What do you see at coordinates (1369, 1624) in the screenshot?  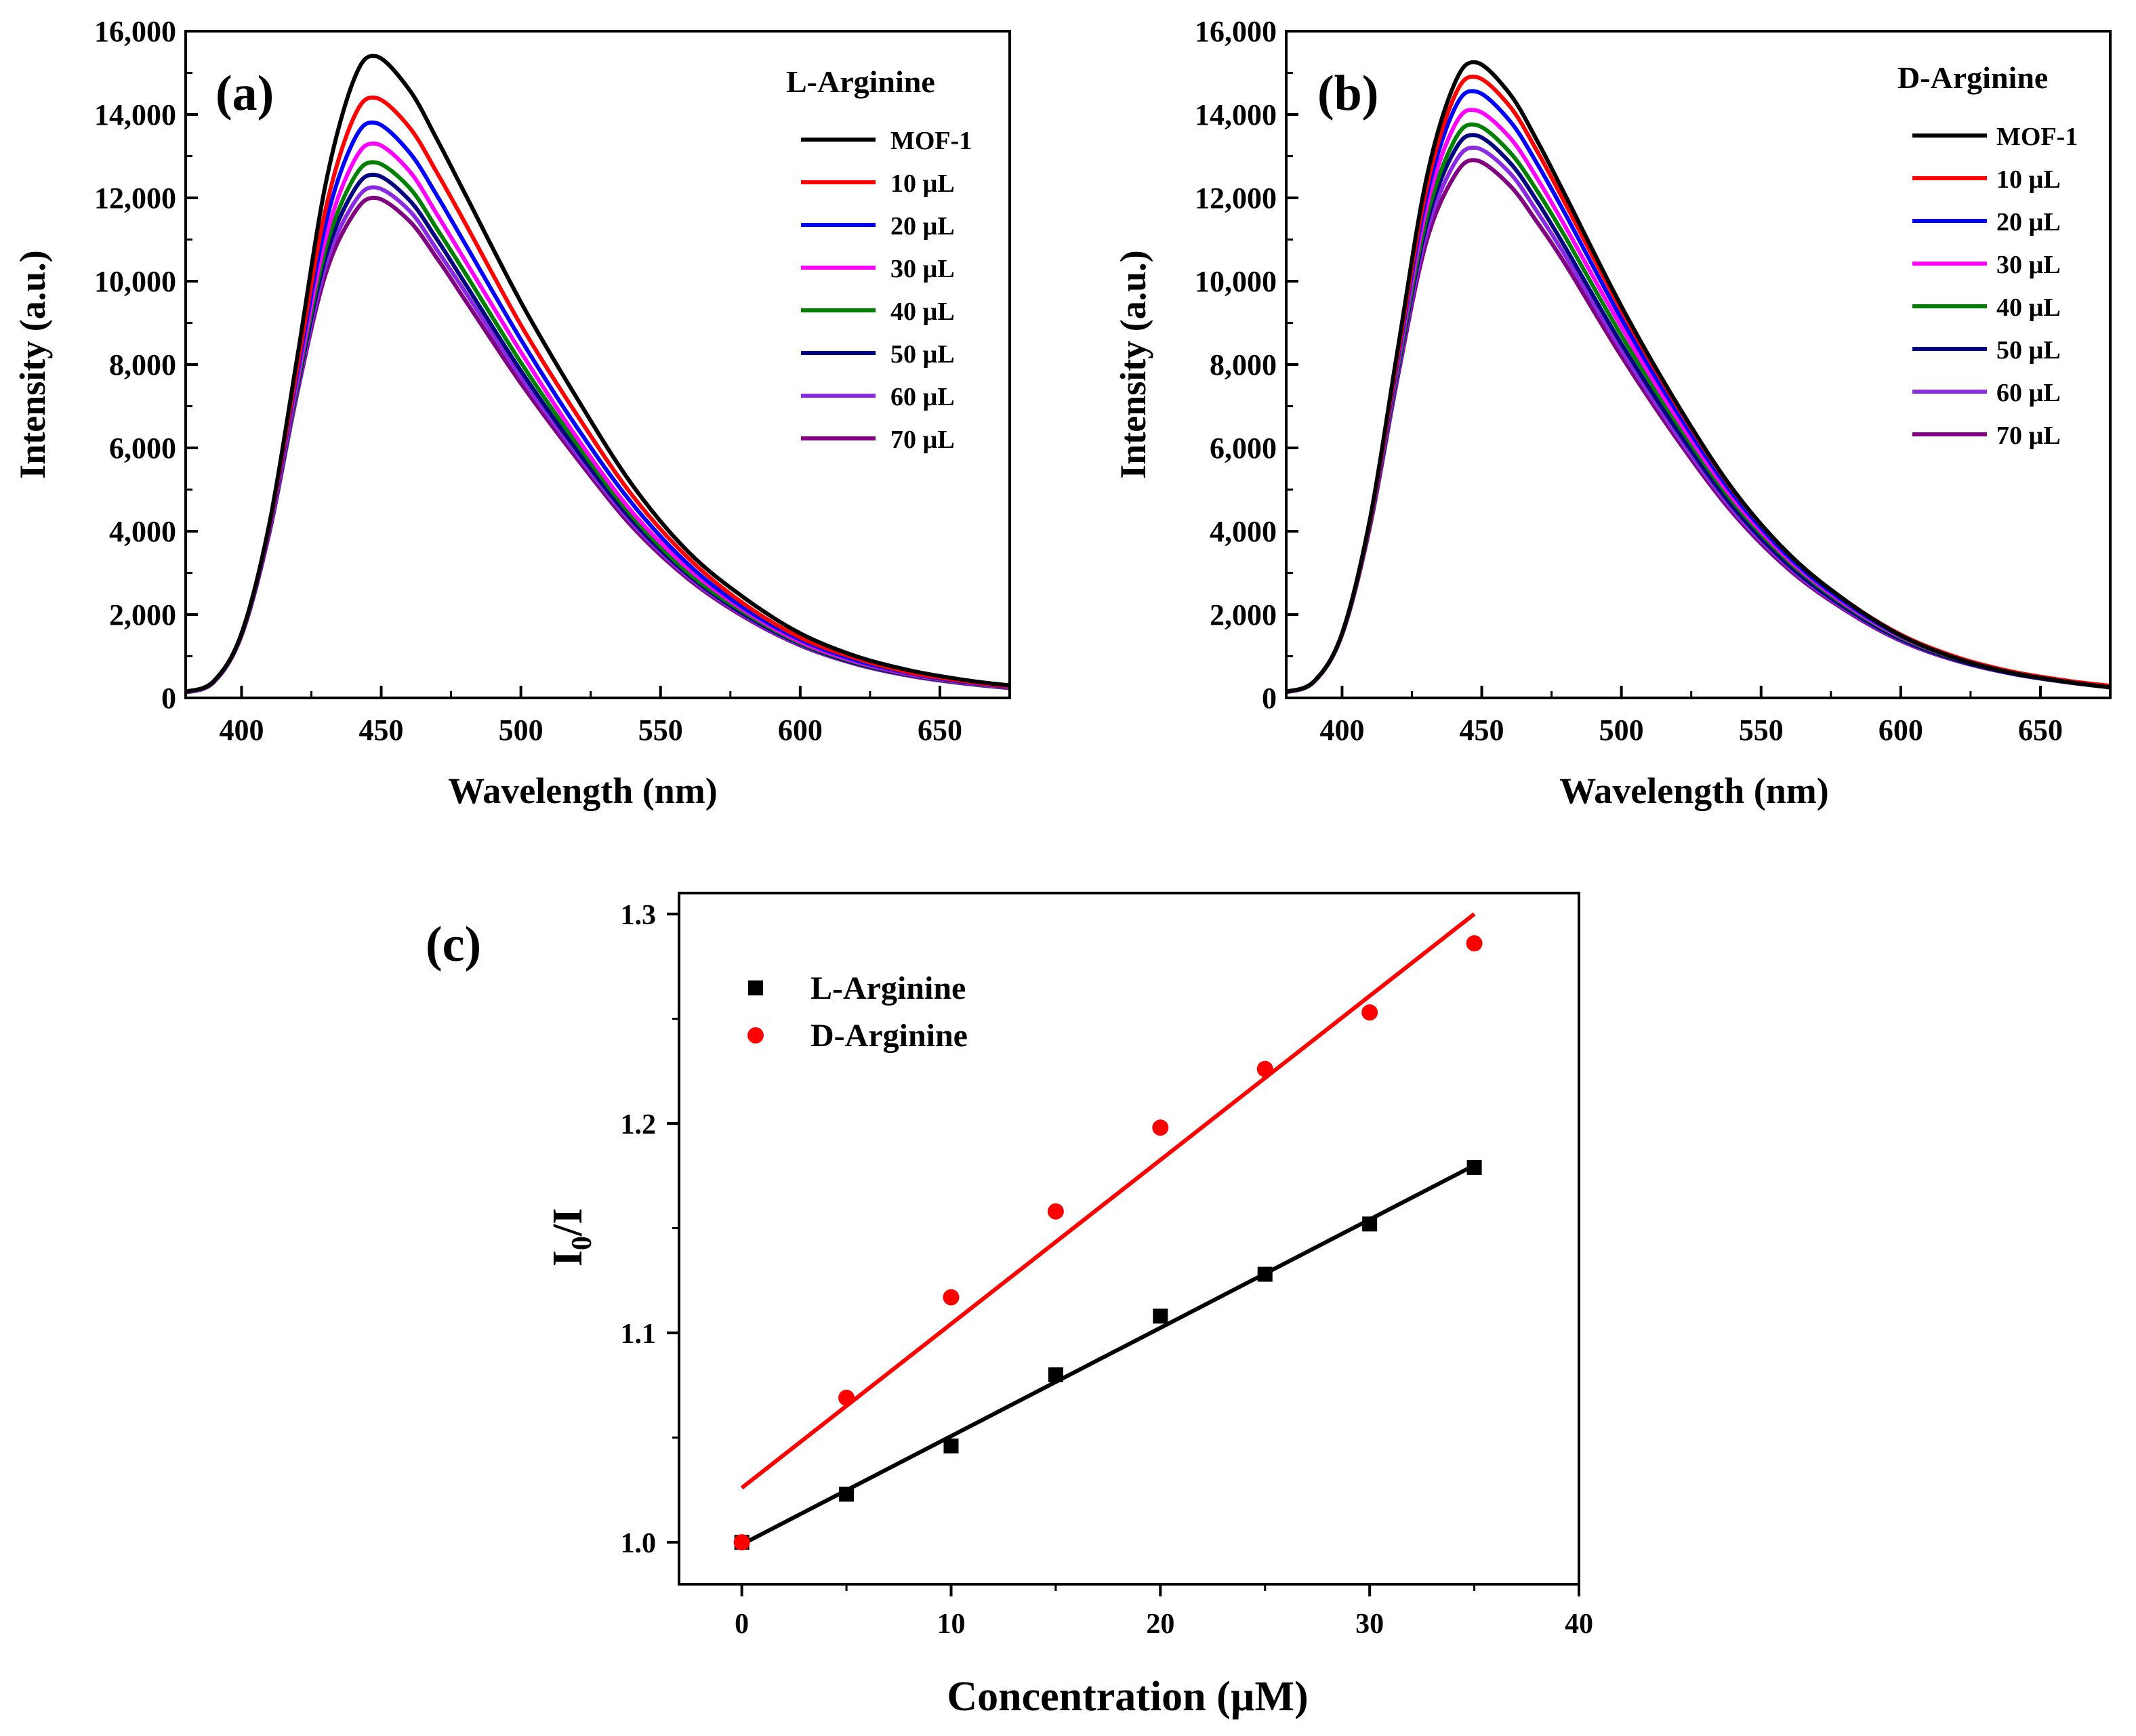 I see `panel-c-x-tick-label-3: 30` at bounding box center [1369, 1624].